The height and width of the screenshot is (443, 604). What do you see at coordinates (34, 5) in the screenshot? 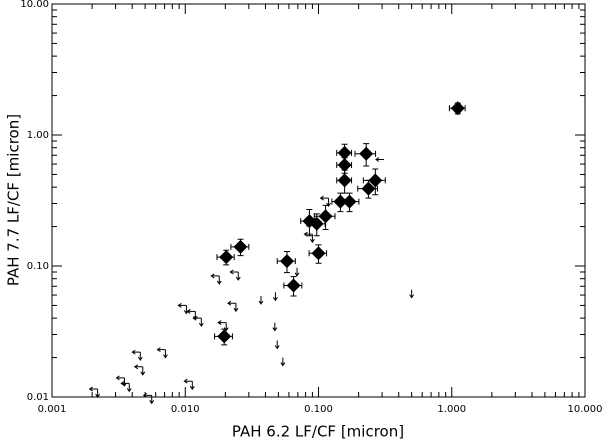
I see `y-tick-label: 10.00` at bounding box center [34, 5].